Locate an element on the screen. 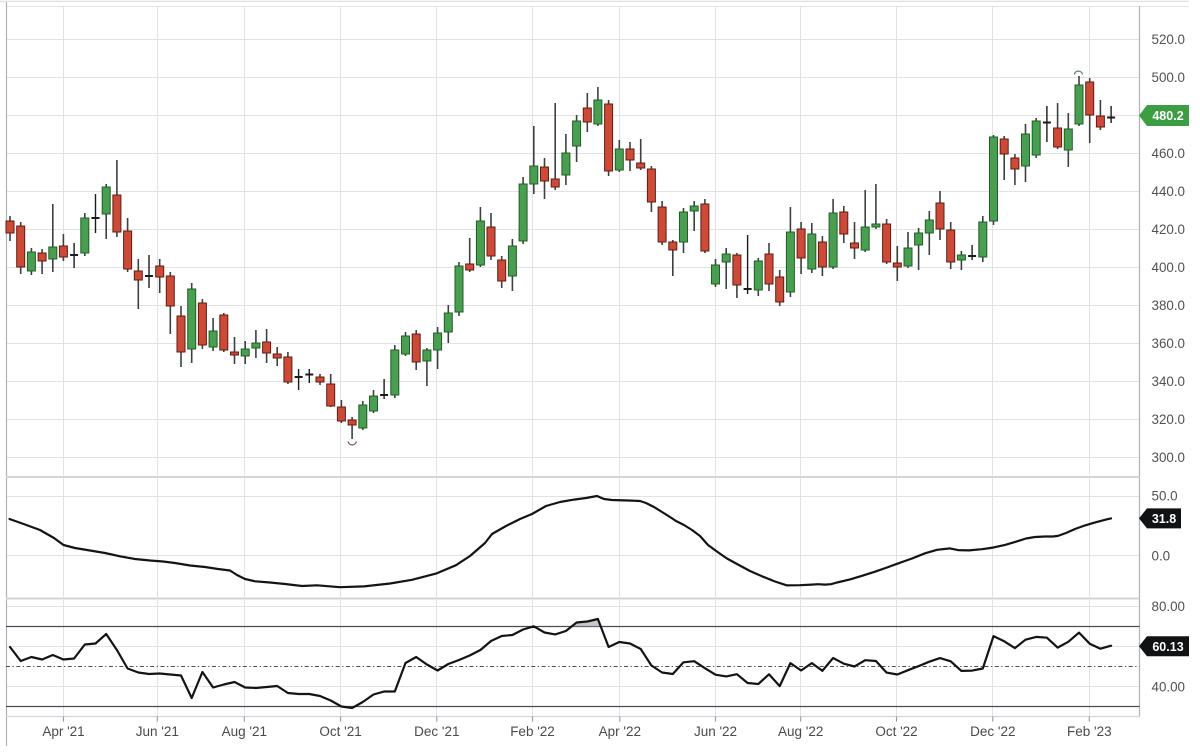 The image size is (1200, 753). svg-text: Apr '21 is located at coordinates (63, 731).